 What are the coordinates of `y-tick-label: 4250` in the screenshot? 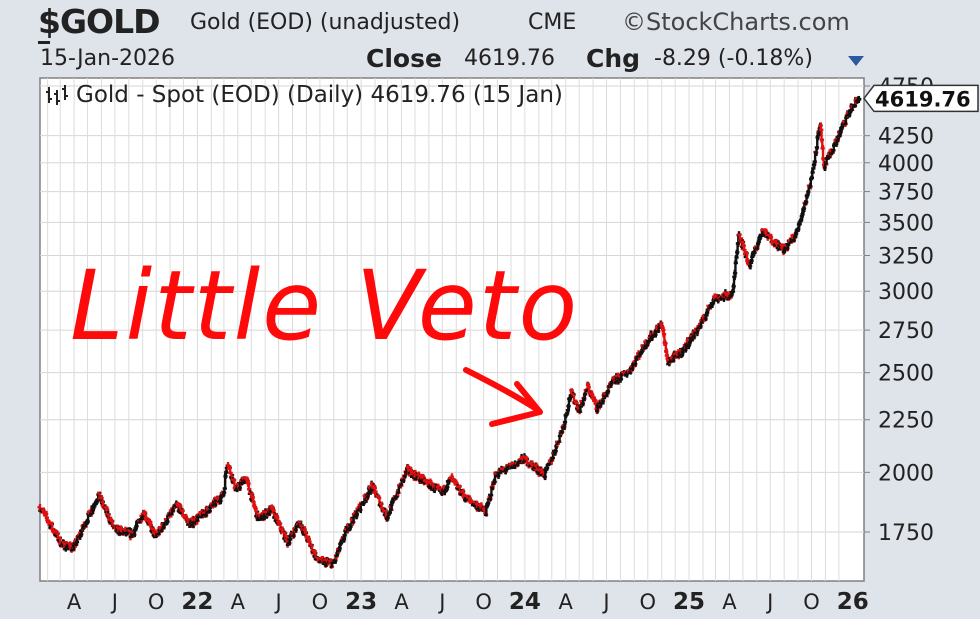 It's located at (906, 137).